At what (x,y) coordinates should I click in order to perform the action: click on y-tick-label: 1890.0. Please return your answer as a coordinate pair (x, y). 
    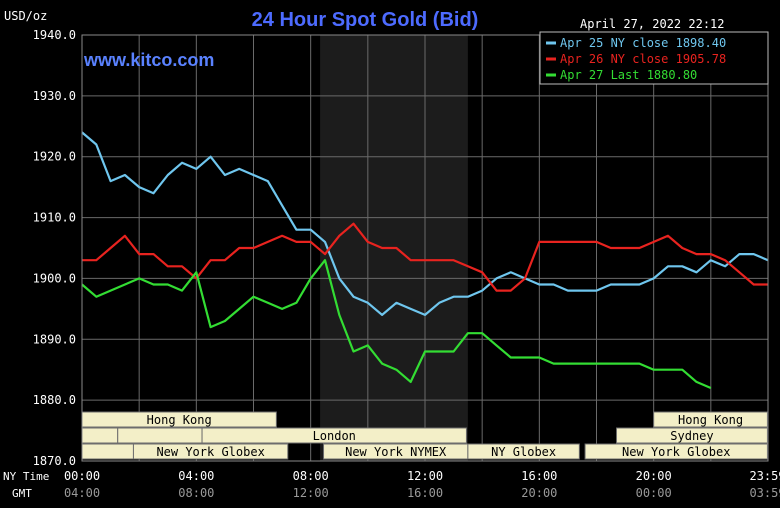
    Looking at the image, I should click on (54, 339).